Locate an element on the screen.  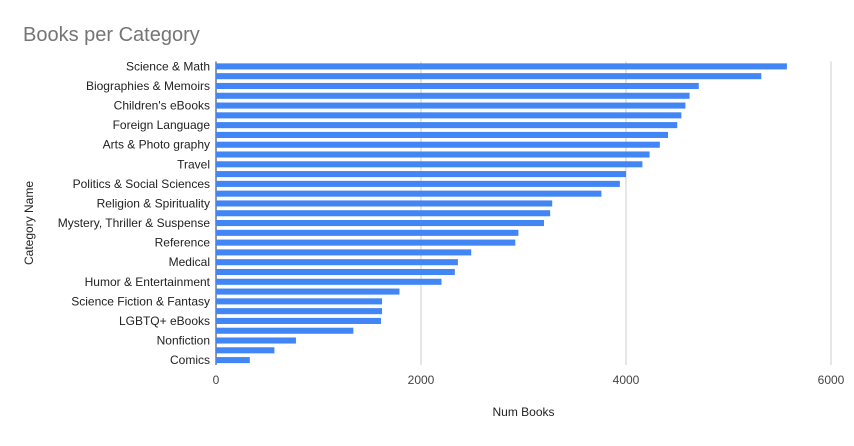
category-label: Medical is located at coordinates (189, 262).